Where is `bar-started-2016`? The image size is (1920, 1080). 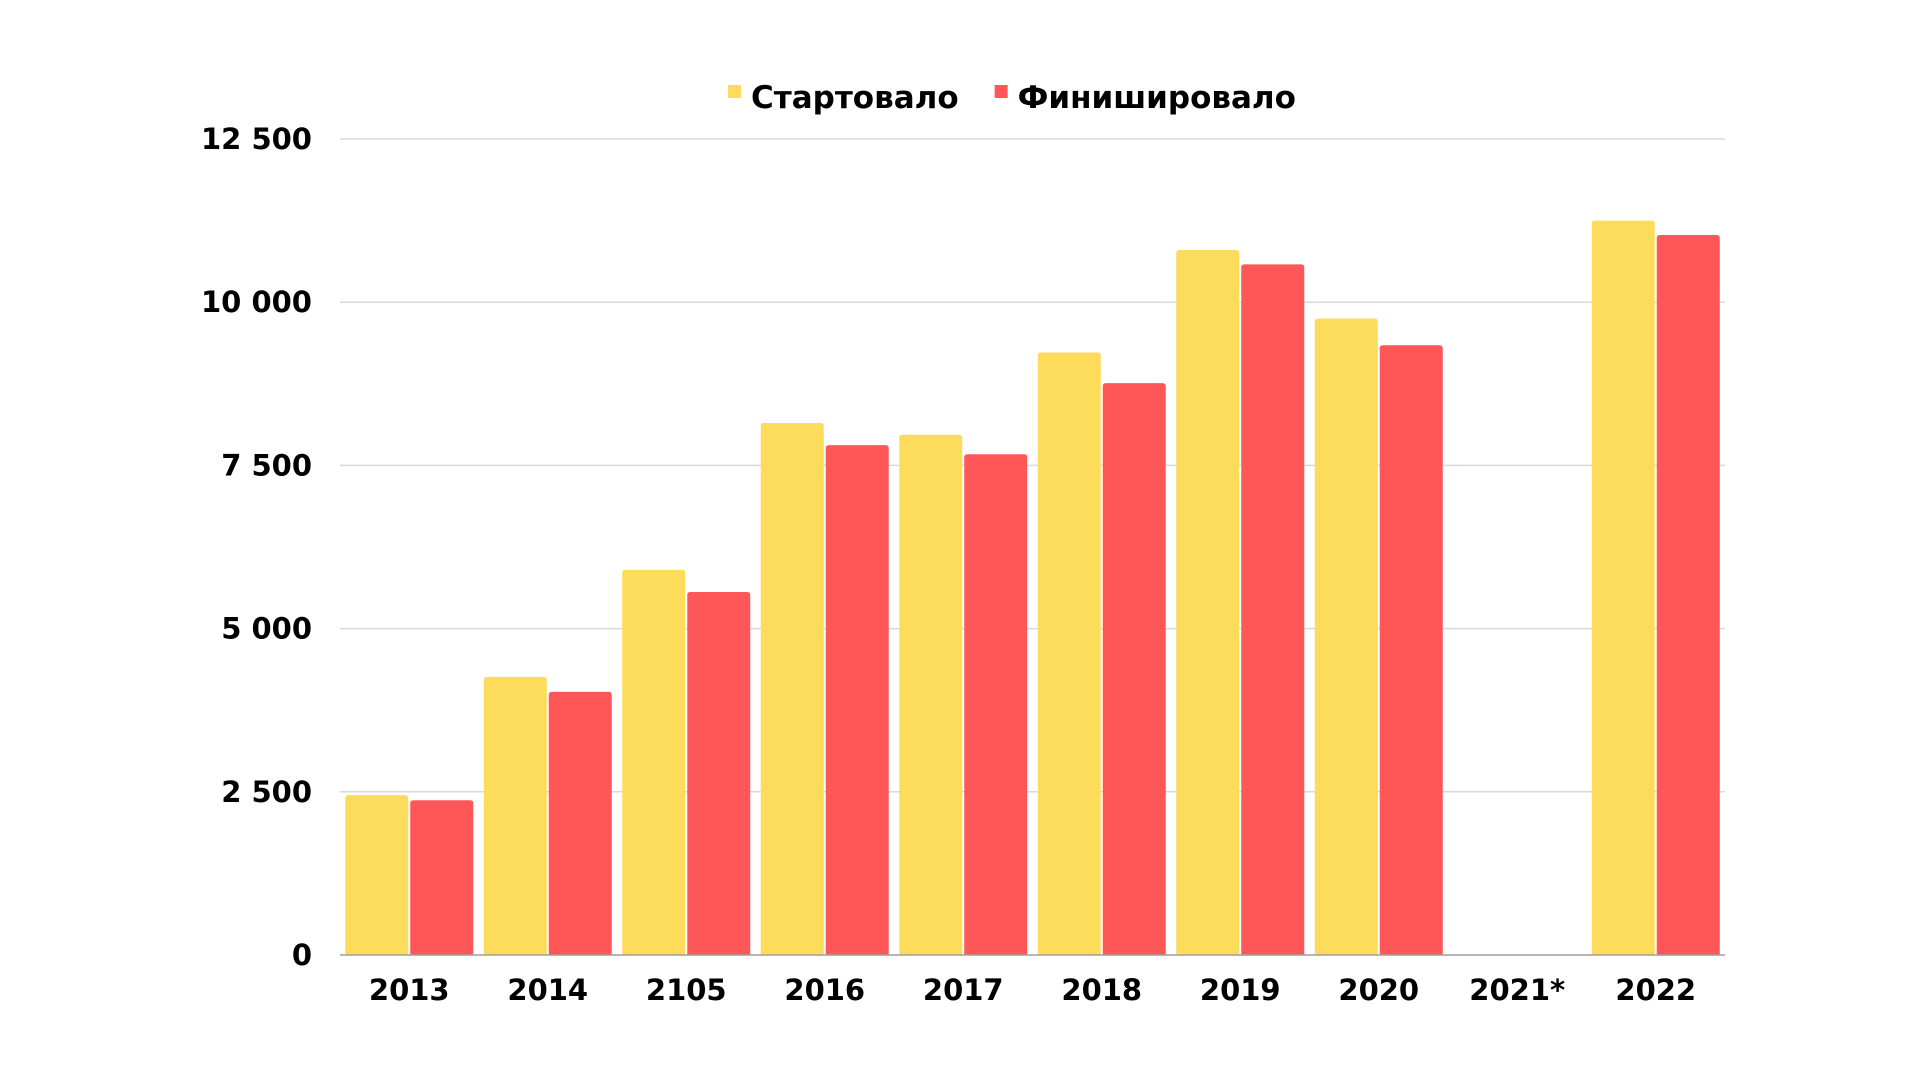 bar-started-2016 is located at coordinates (792, 689).